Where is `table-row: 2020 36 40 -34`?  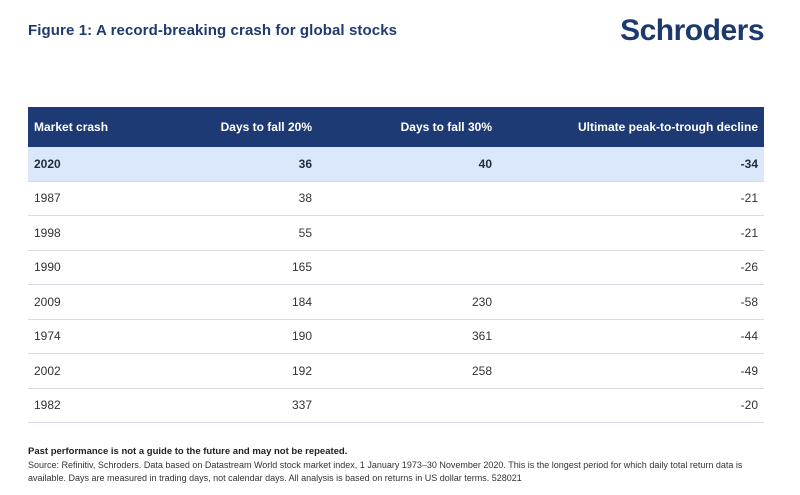 table-row: 2020 36 40 -34 is located at coordinates (396, 164).